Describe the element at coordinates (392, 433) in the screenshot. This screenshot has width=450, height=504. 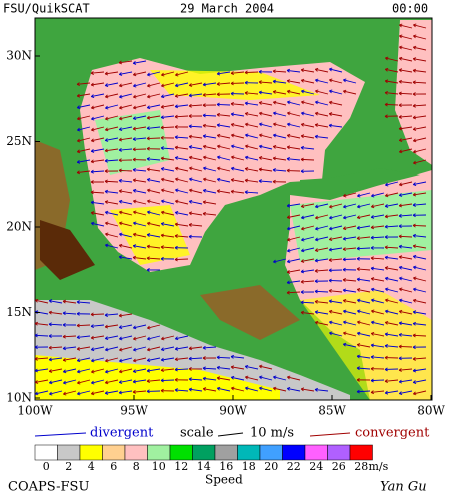
I see `convergent-label: convergent` at that location.